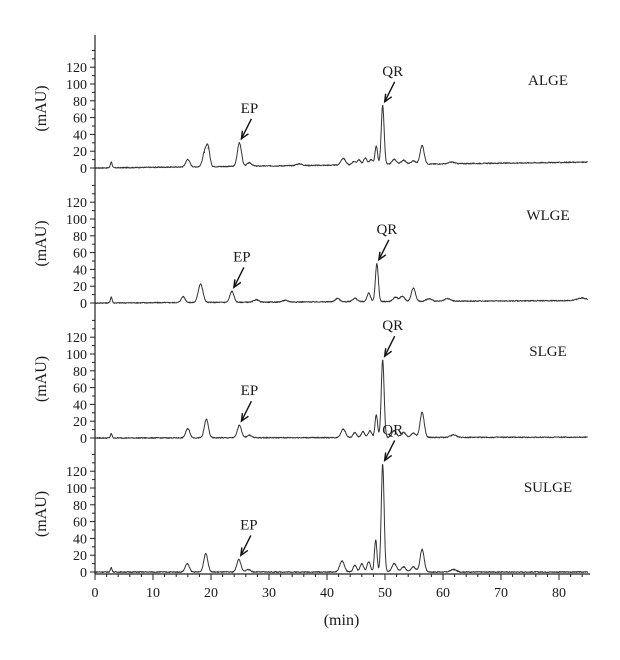 This screenshot has width=620, height=660. I want to click on annotation-ep: EP, so click(248, 537).